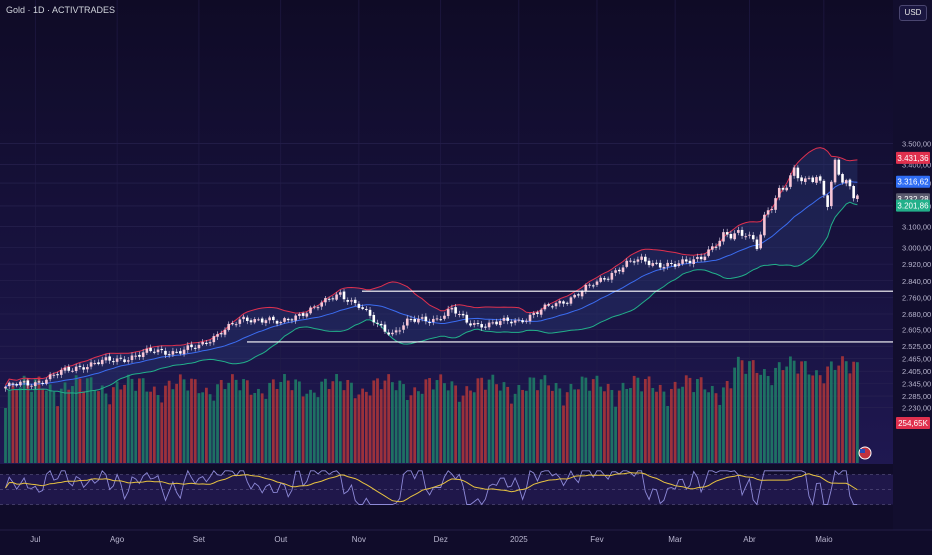  What do you see at coordinates (281, 539) in the screenshot?
I see `time-tick-label: Out` at bounding box center [281, 539].